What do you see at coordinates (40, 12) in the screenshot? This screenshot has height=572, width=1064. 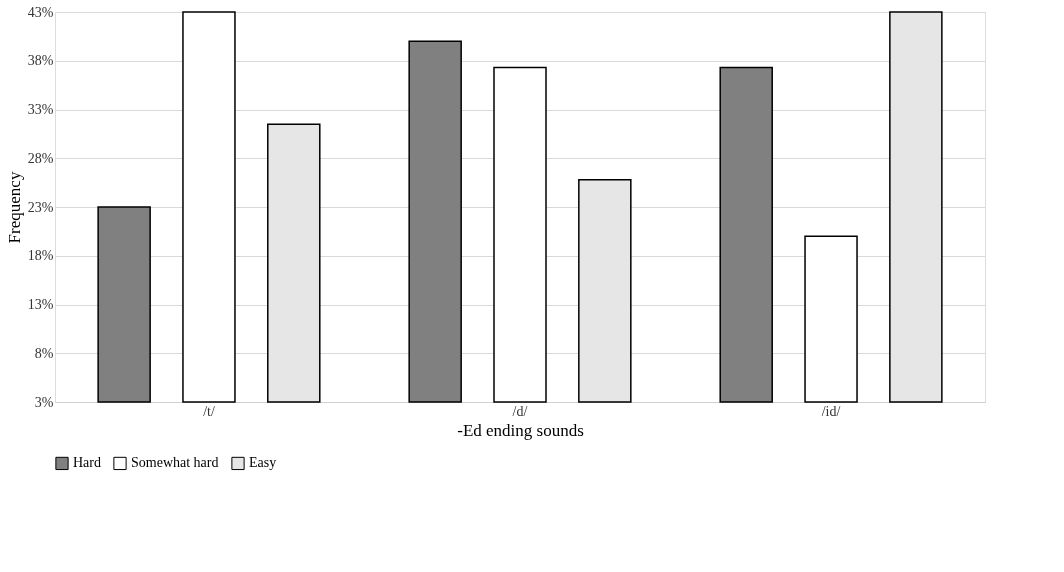 I see `y-tick-label: 43%` at bounding box center [40, 12].